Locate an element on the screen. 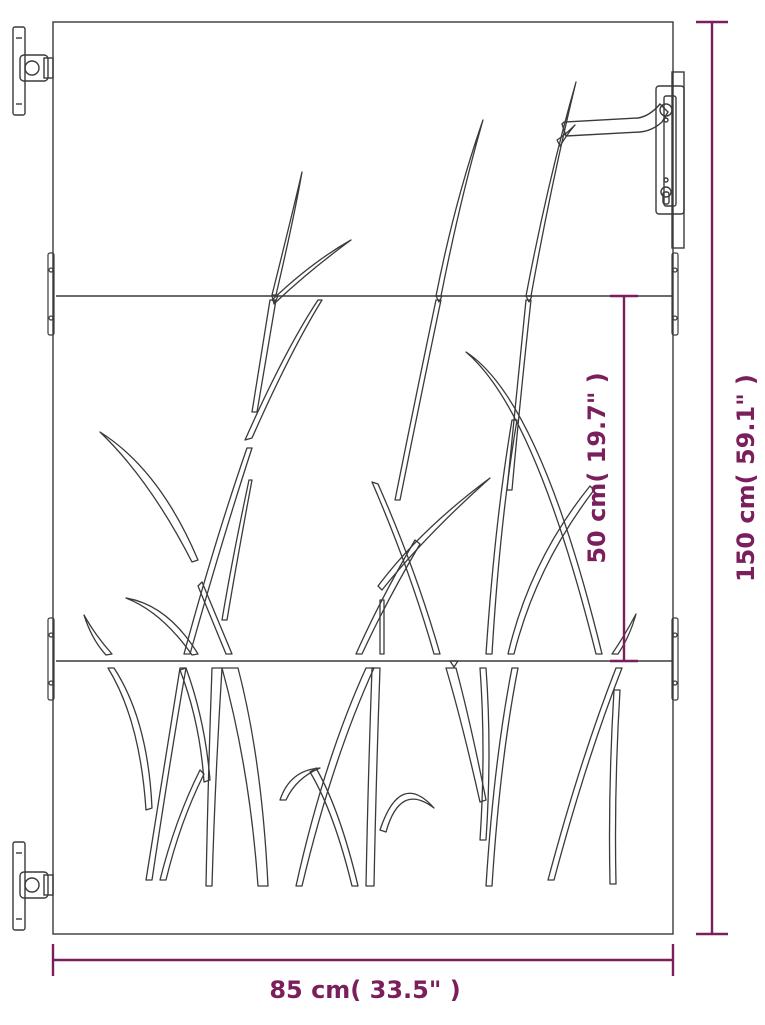 The image size is (765, 1025). handle-lever is located at coordinates (615, 119).